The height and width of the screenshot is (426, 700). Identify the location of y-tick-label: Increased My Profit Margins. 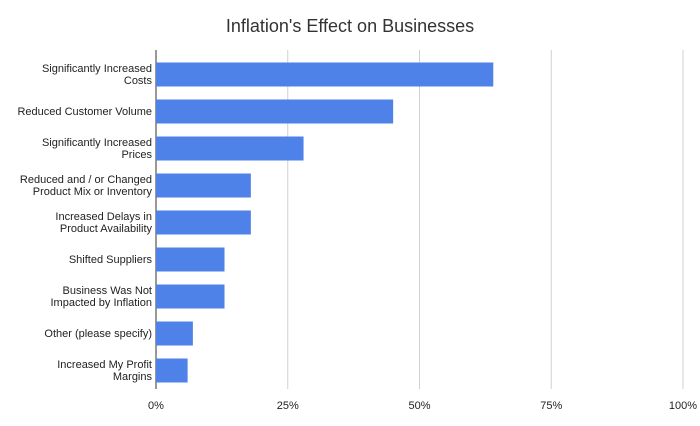
(104, 370).